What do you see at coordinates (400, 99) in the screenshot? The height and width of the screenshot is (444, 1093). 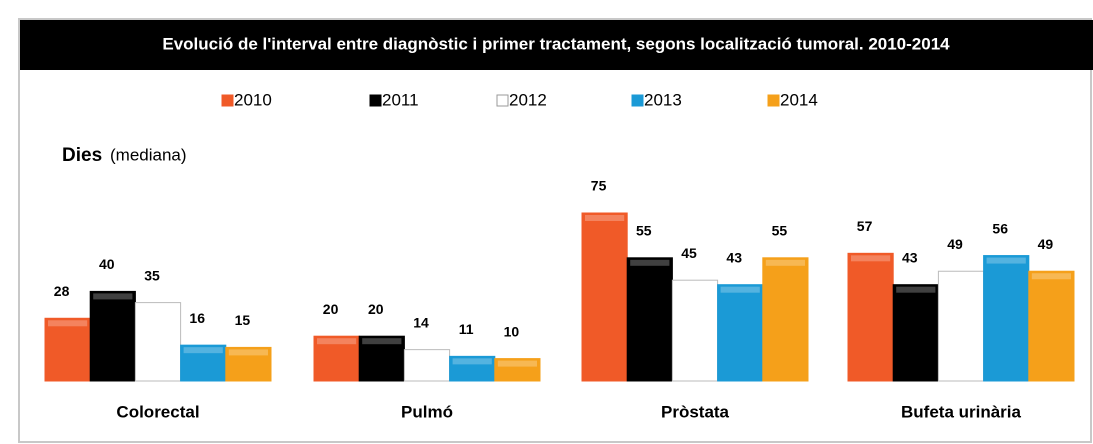 I see `legend-label: 2011` at bounding box center [400, 99].